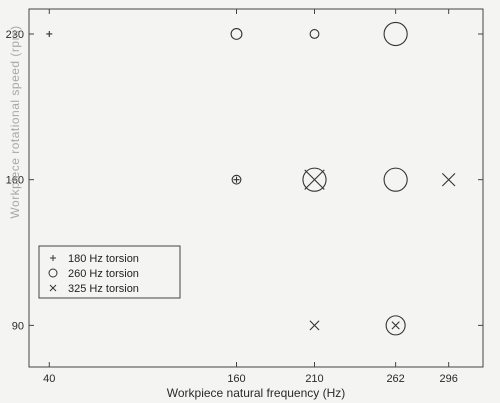 The height and width of the screenshot is (403, 500). I want to click on y-tick-label: 90, so click(18, 326).